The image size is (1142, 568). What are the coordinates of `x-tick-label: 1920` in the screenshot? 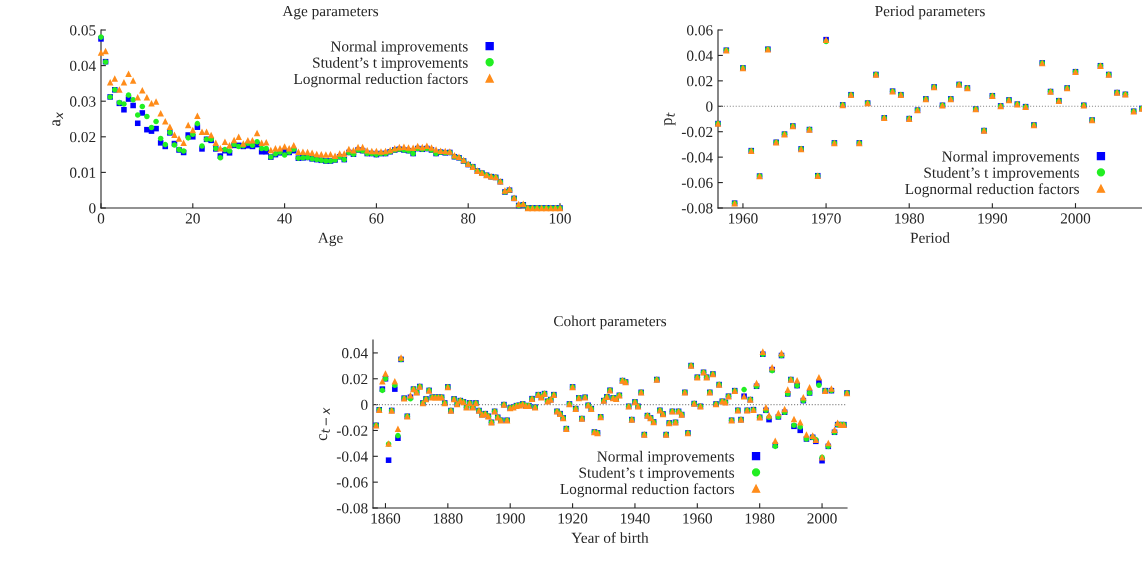 It's located at (573, 518).